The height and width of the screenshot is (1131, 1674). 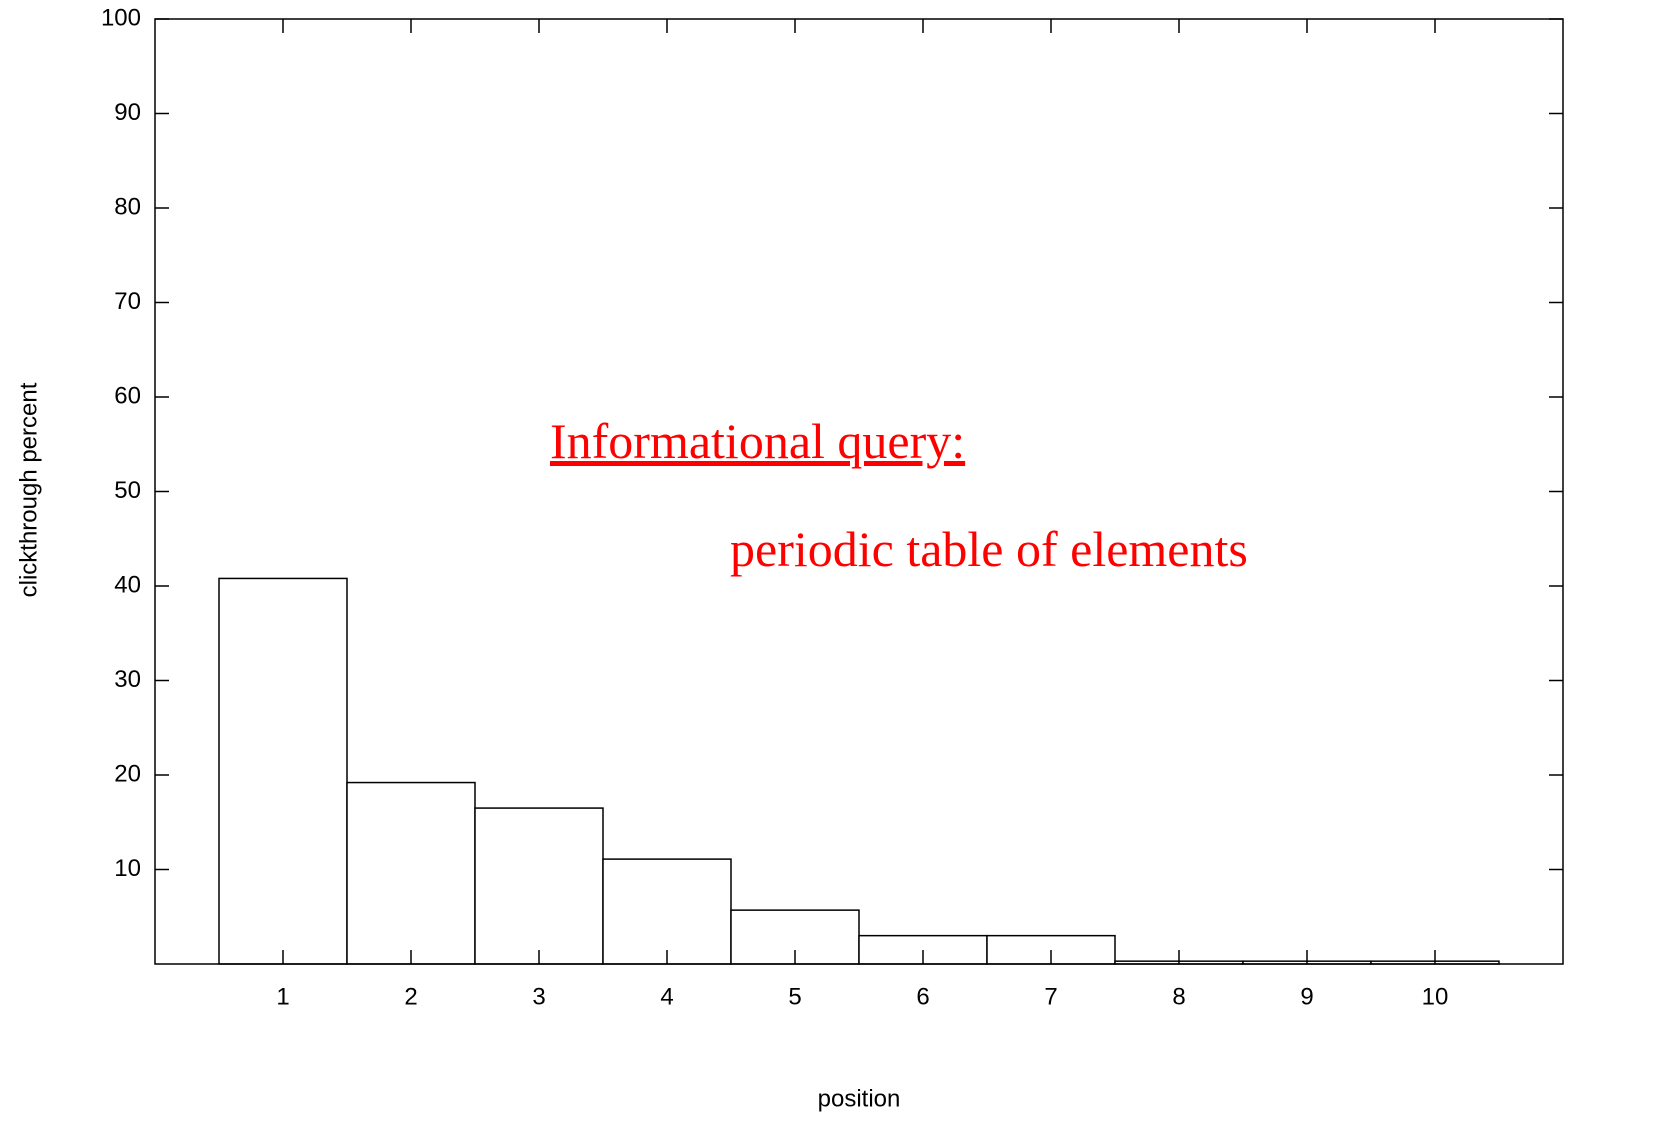 What do you see at coordinates (538, 996) in the screenshot?
I see `x-tick-label: 3` at bounding box center [538, 996].